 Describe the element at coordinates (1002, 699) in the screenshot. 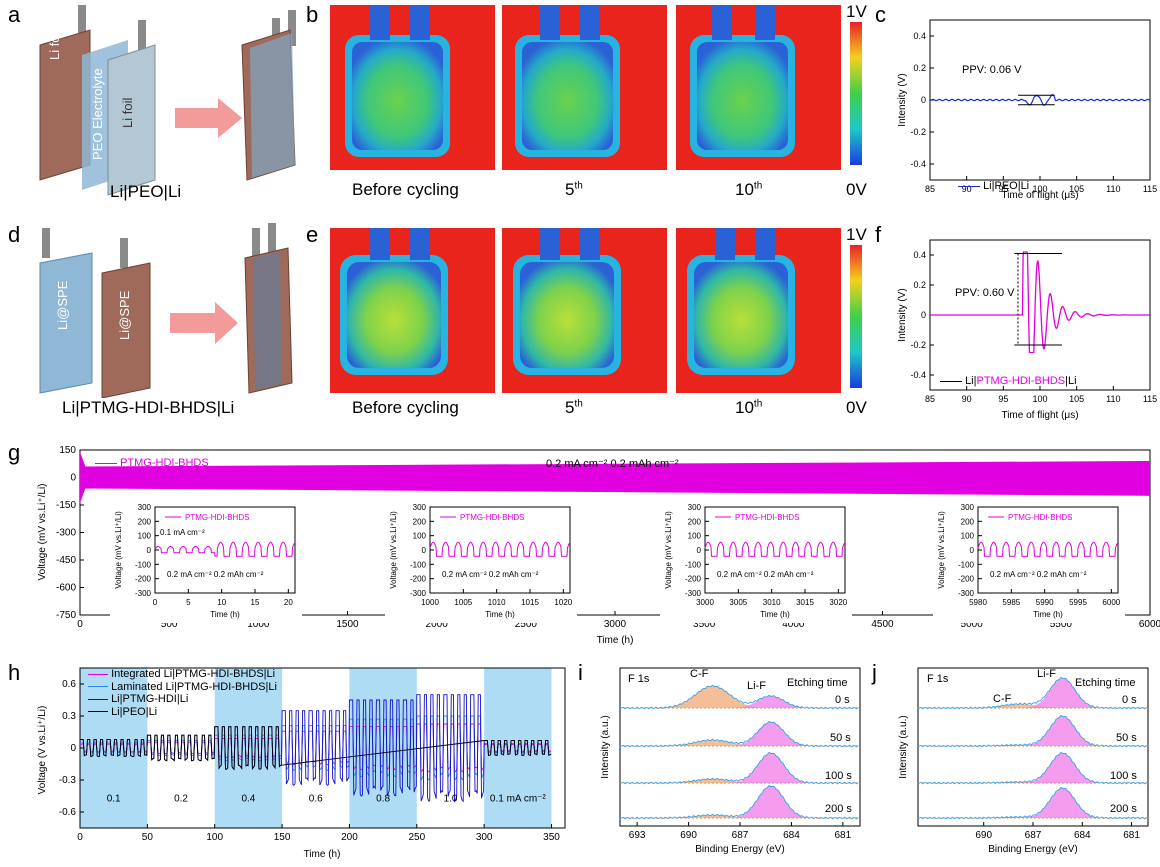

I see `j-peak-cf: C-F` at that location.